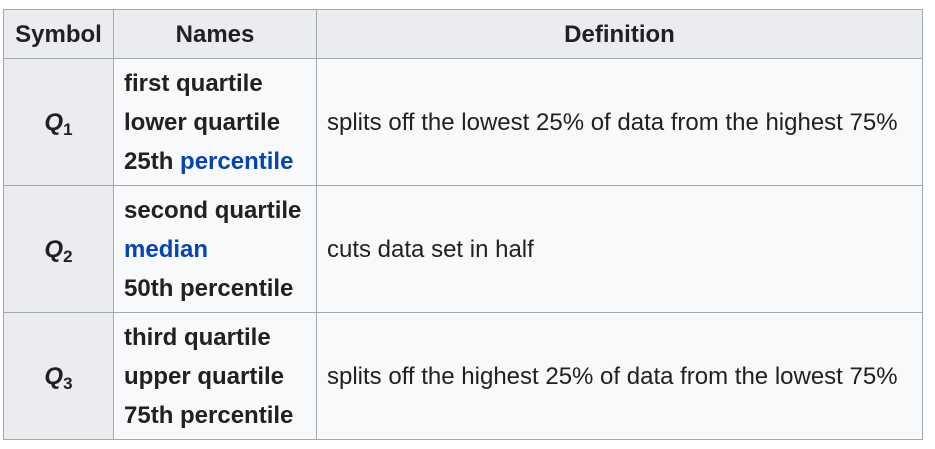  I want to click on symbol-cell-q3: Q3, so click(58, 376).